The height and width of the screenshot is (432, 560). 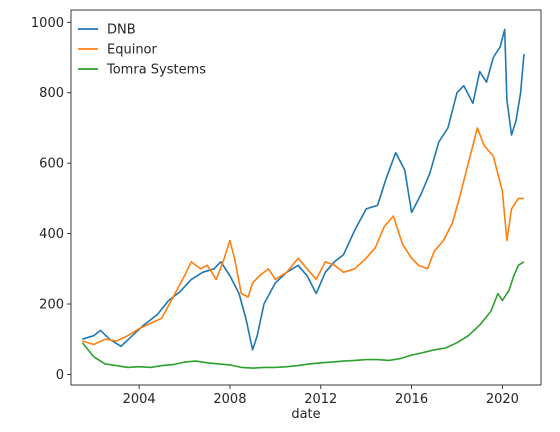 What do you see at coordinates (411, 399) in the screenshot?
I see `x-tick-label: 2016` at bounding box center [411, 399].